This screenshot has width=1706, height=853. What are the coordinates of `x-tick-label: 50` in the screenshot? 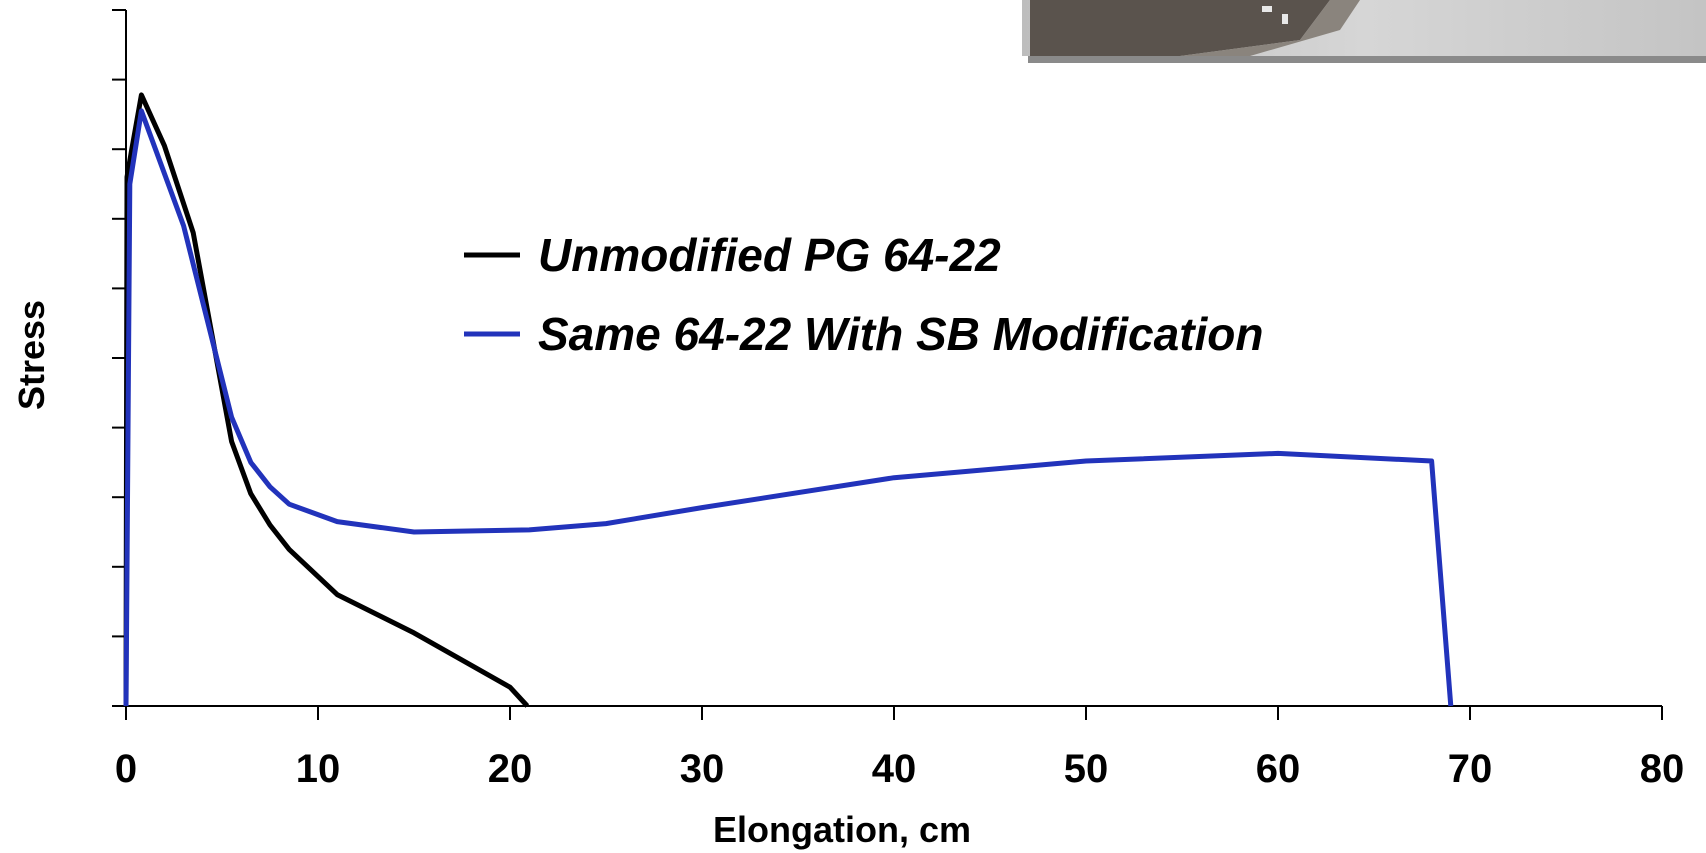 It's located at (1086, 769).